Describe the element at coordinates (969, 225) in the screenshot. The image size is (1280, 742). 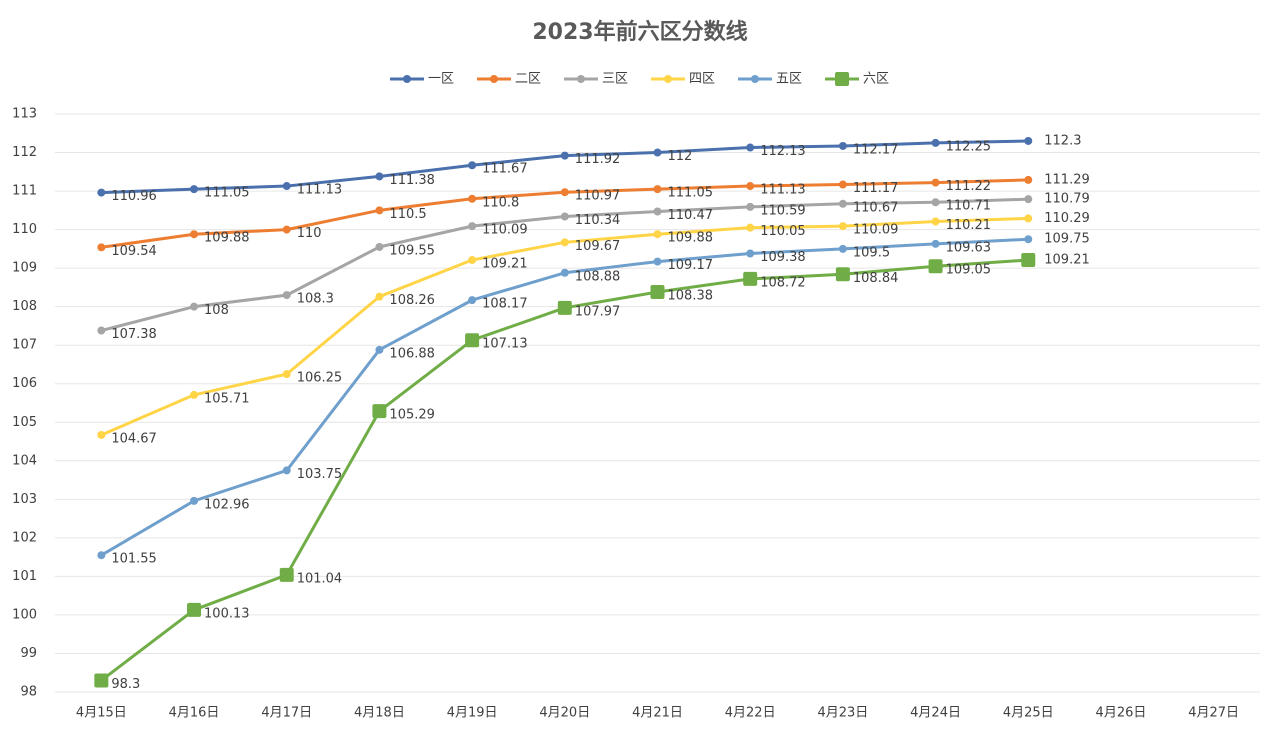
I see `data-label: 110.21` at that location.